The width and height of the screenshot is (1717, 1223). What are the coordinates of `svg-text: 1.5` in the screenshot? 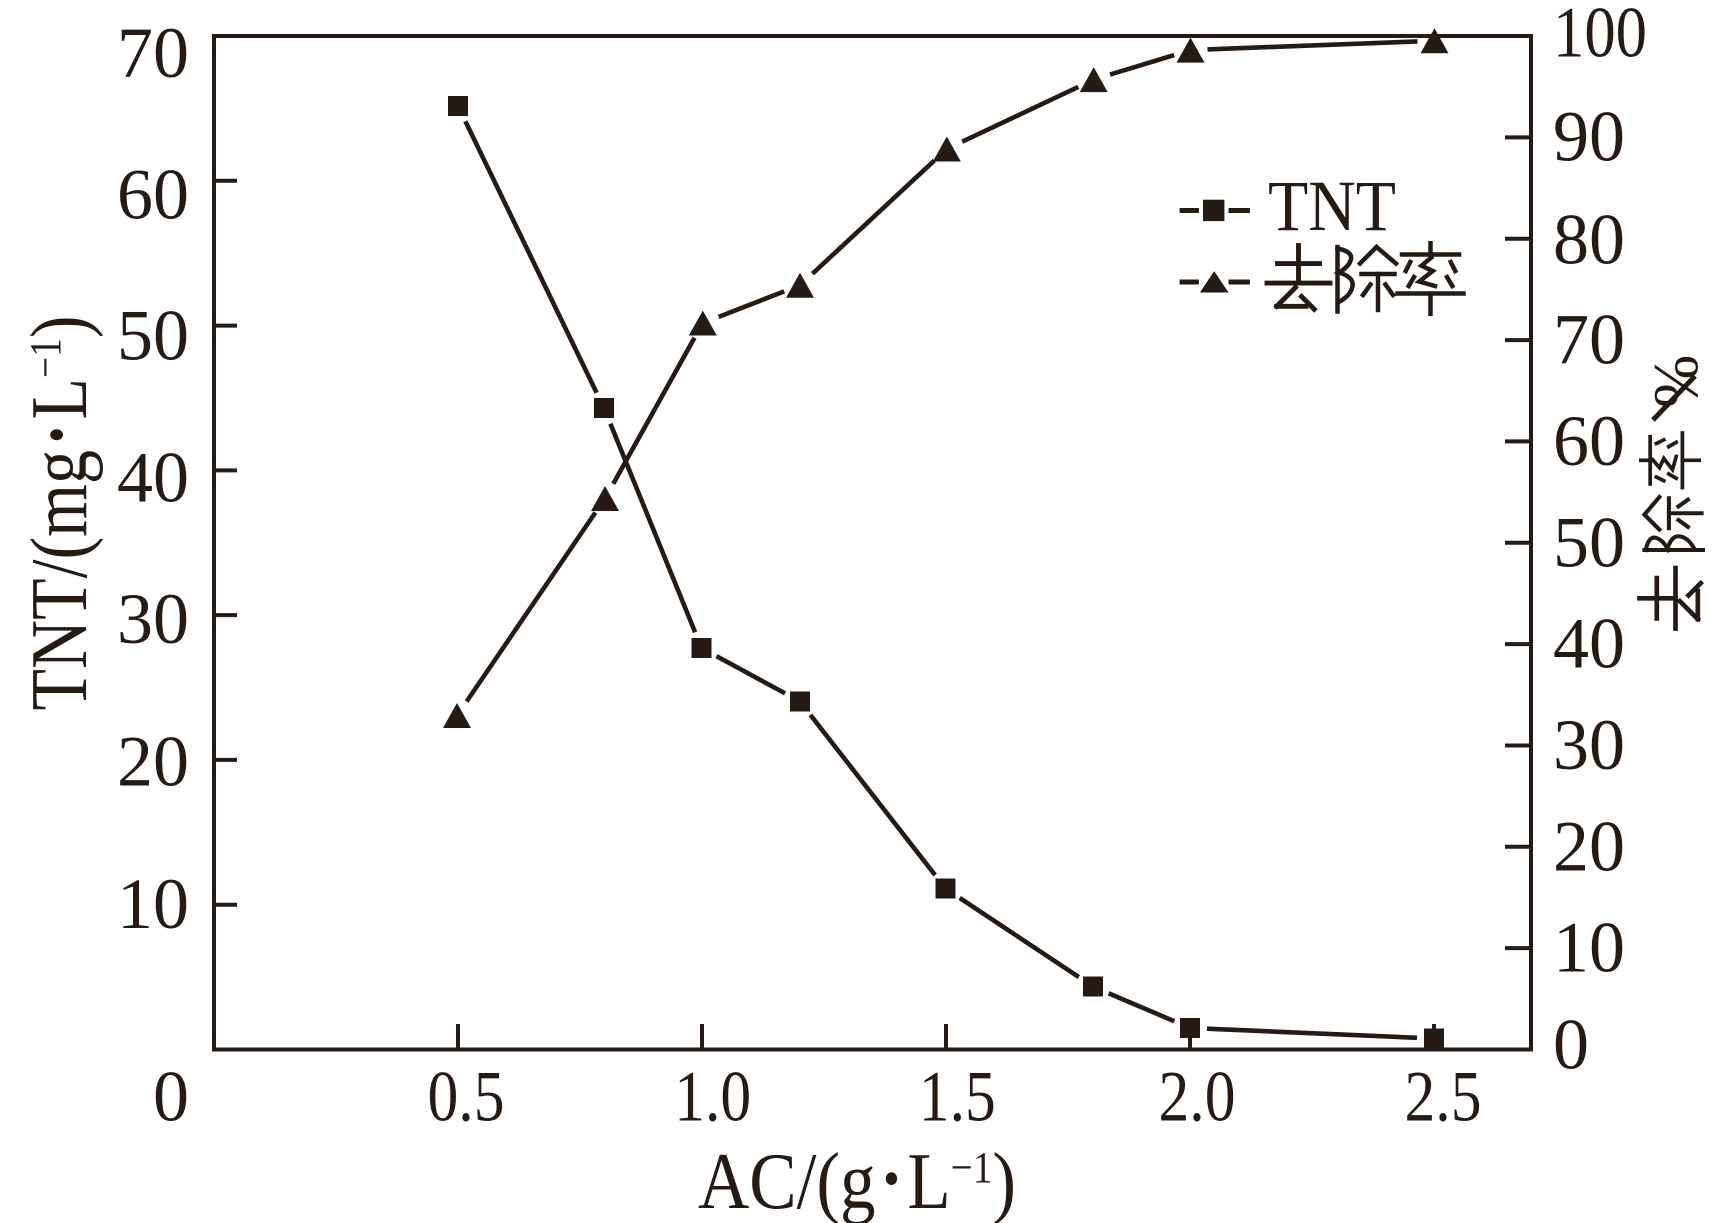 It's located at (957, 1097).